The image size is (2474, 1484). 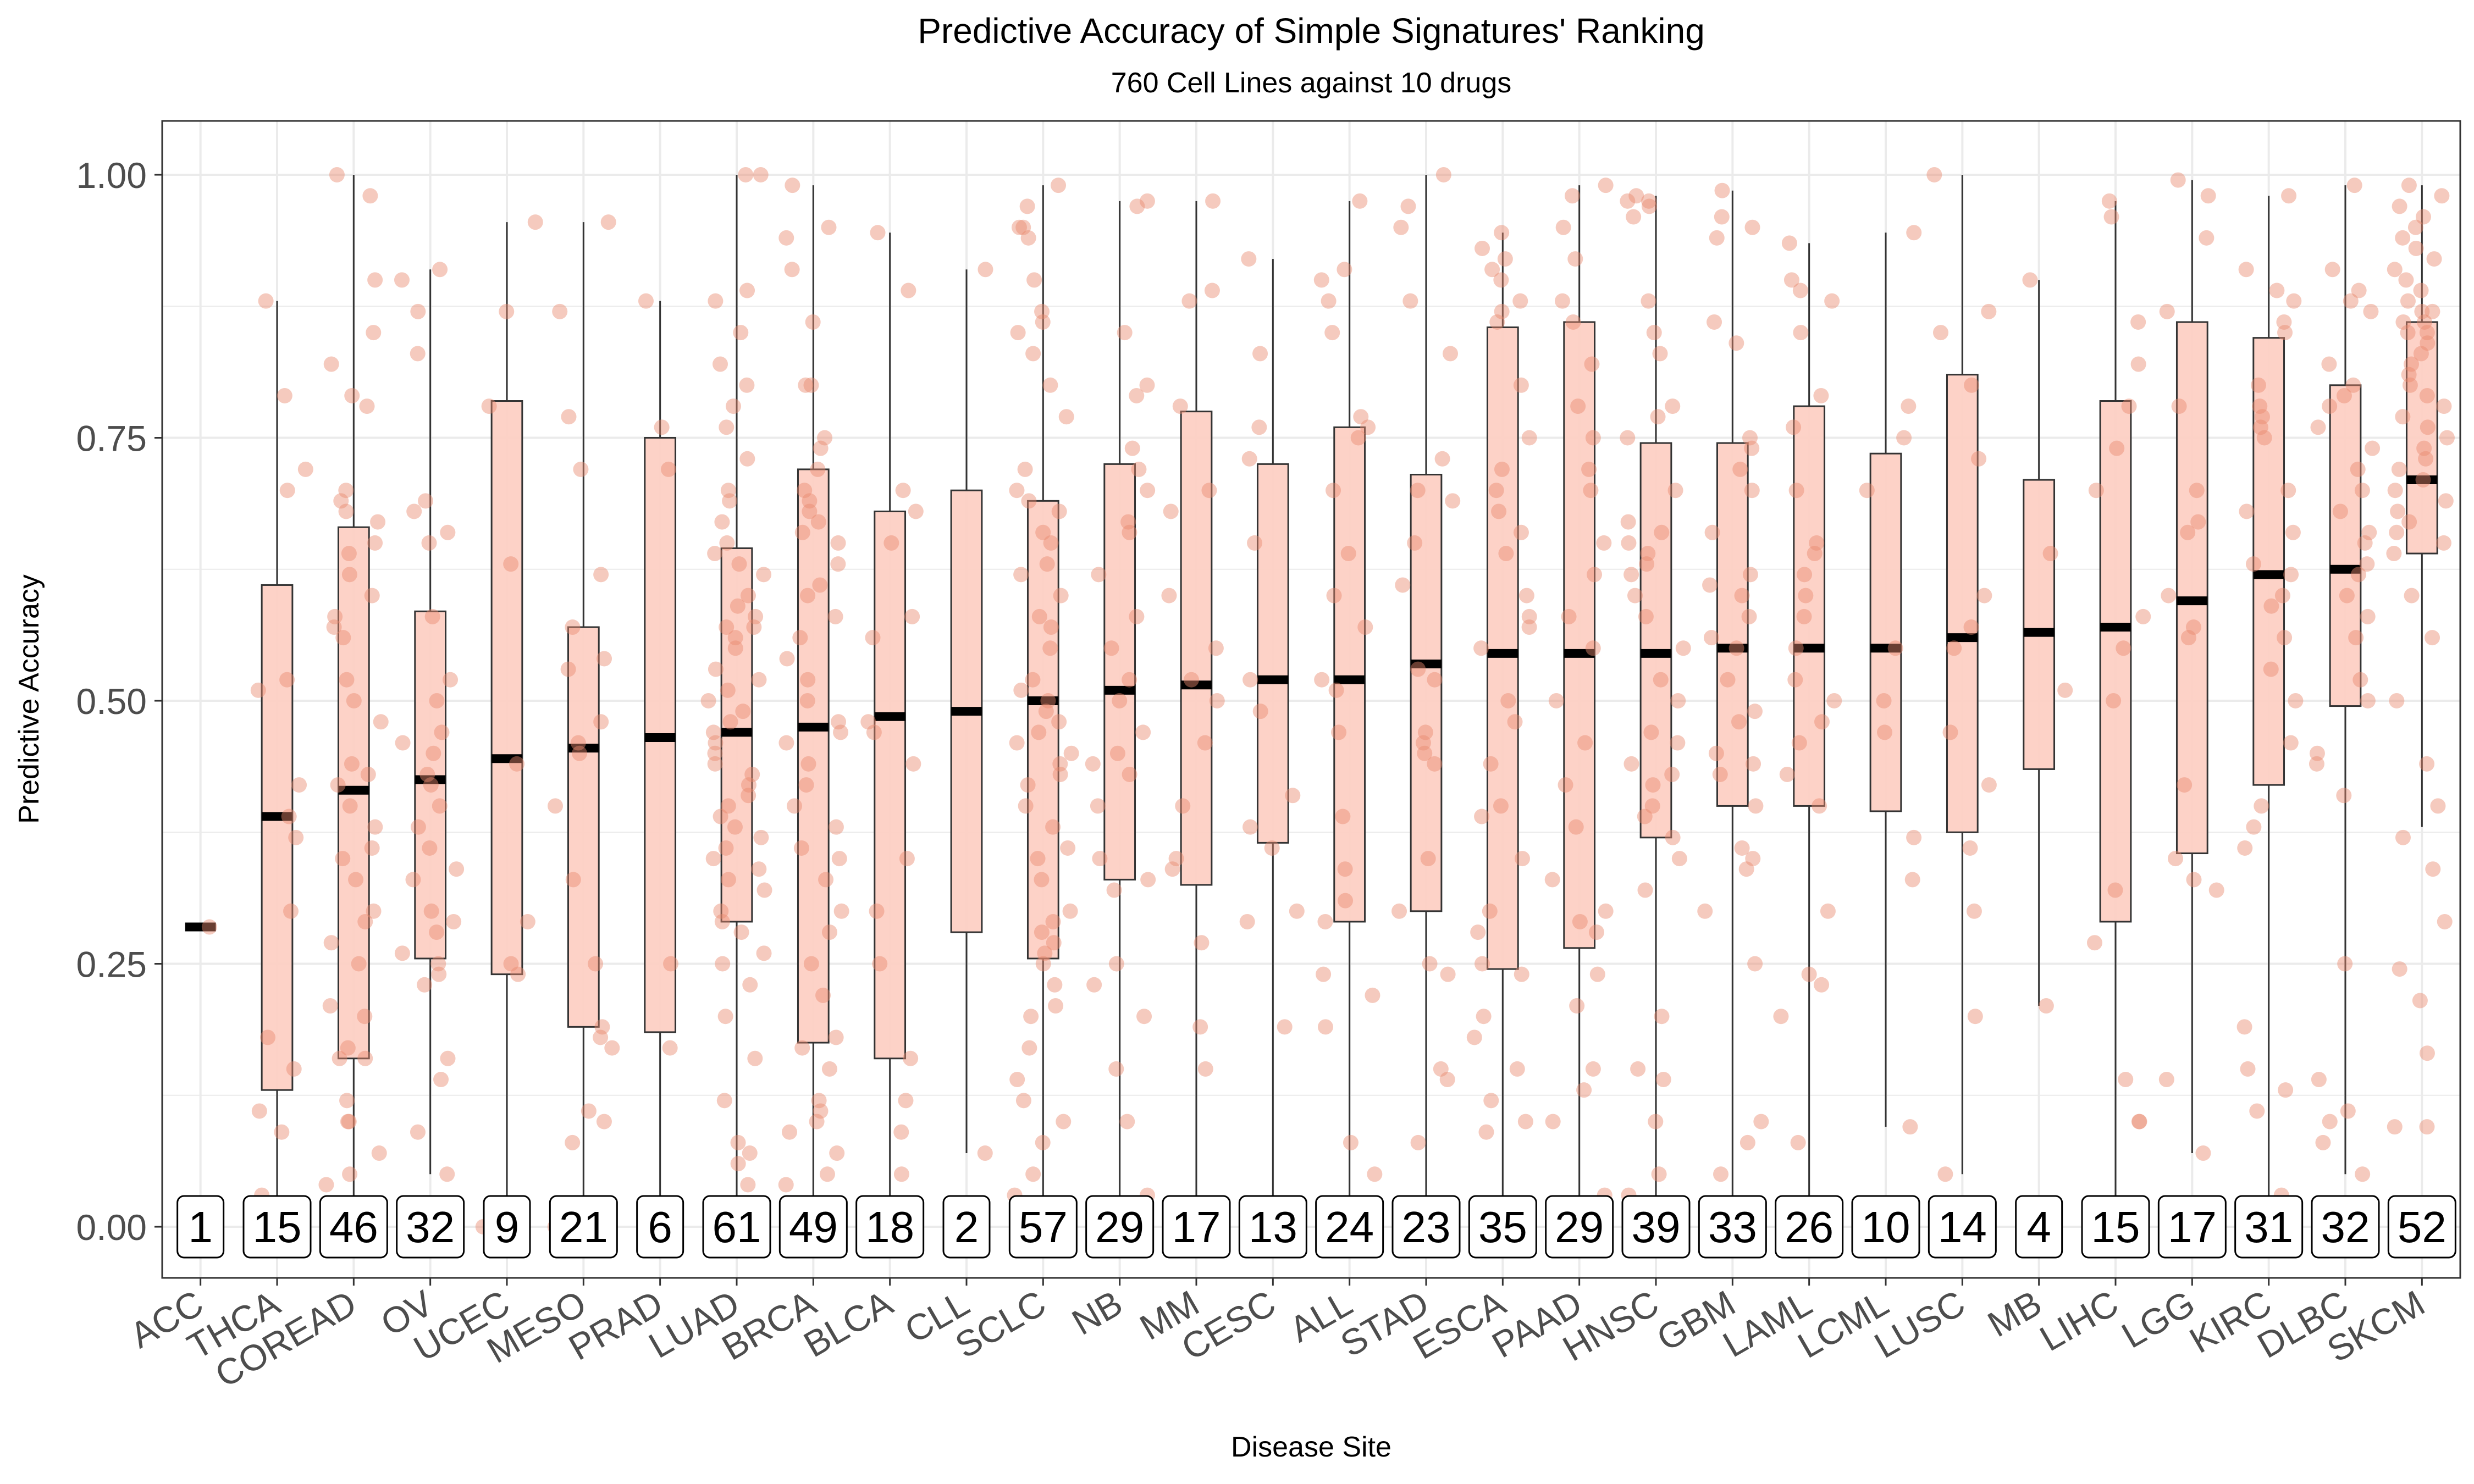 I want to click on box-kirc, so click(x=2269, y=561).